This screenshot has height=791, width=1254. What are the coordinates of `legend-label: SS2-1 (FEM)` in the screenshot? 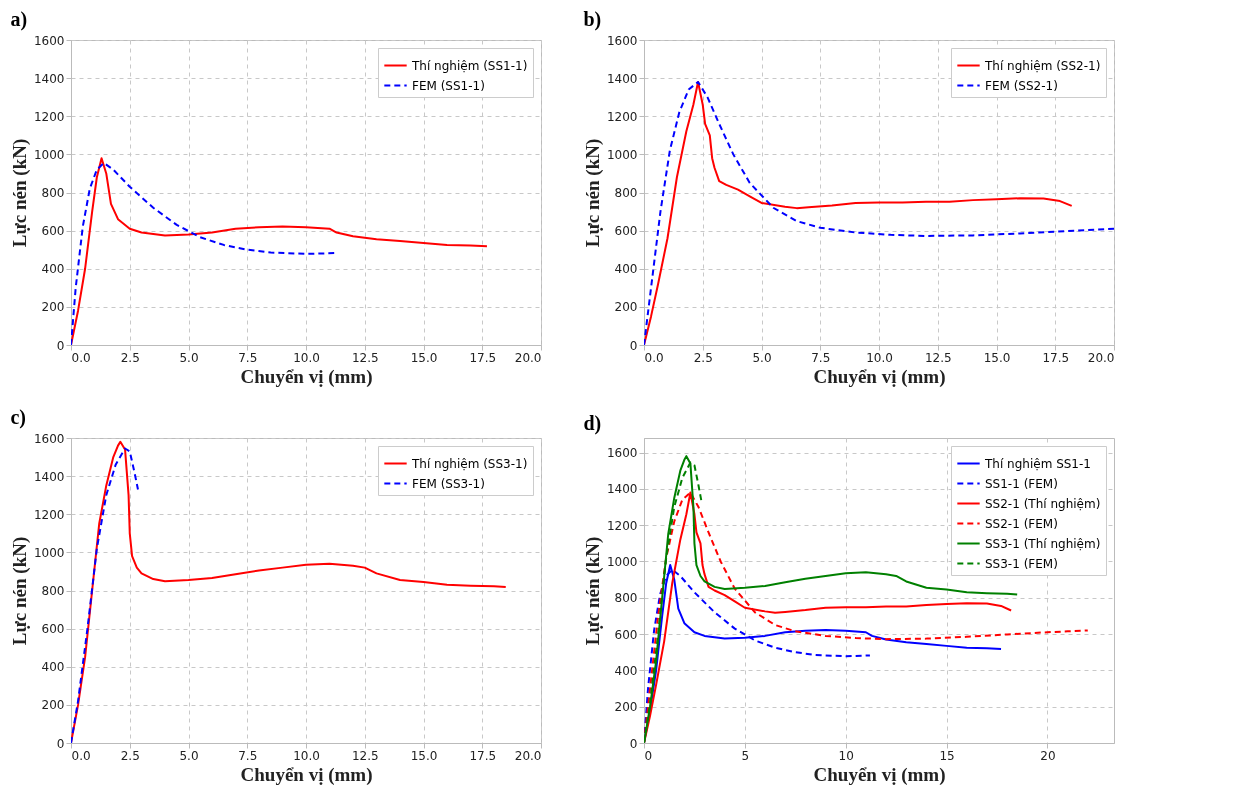 It's located at (1021, 523).